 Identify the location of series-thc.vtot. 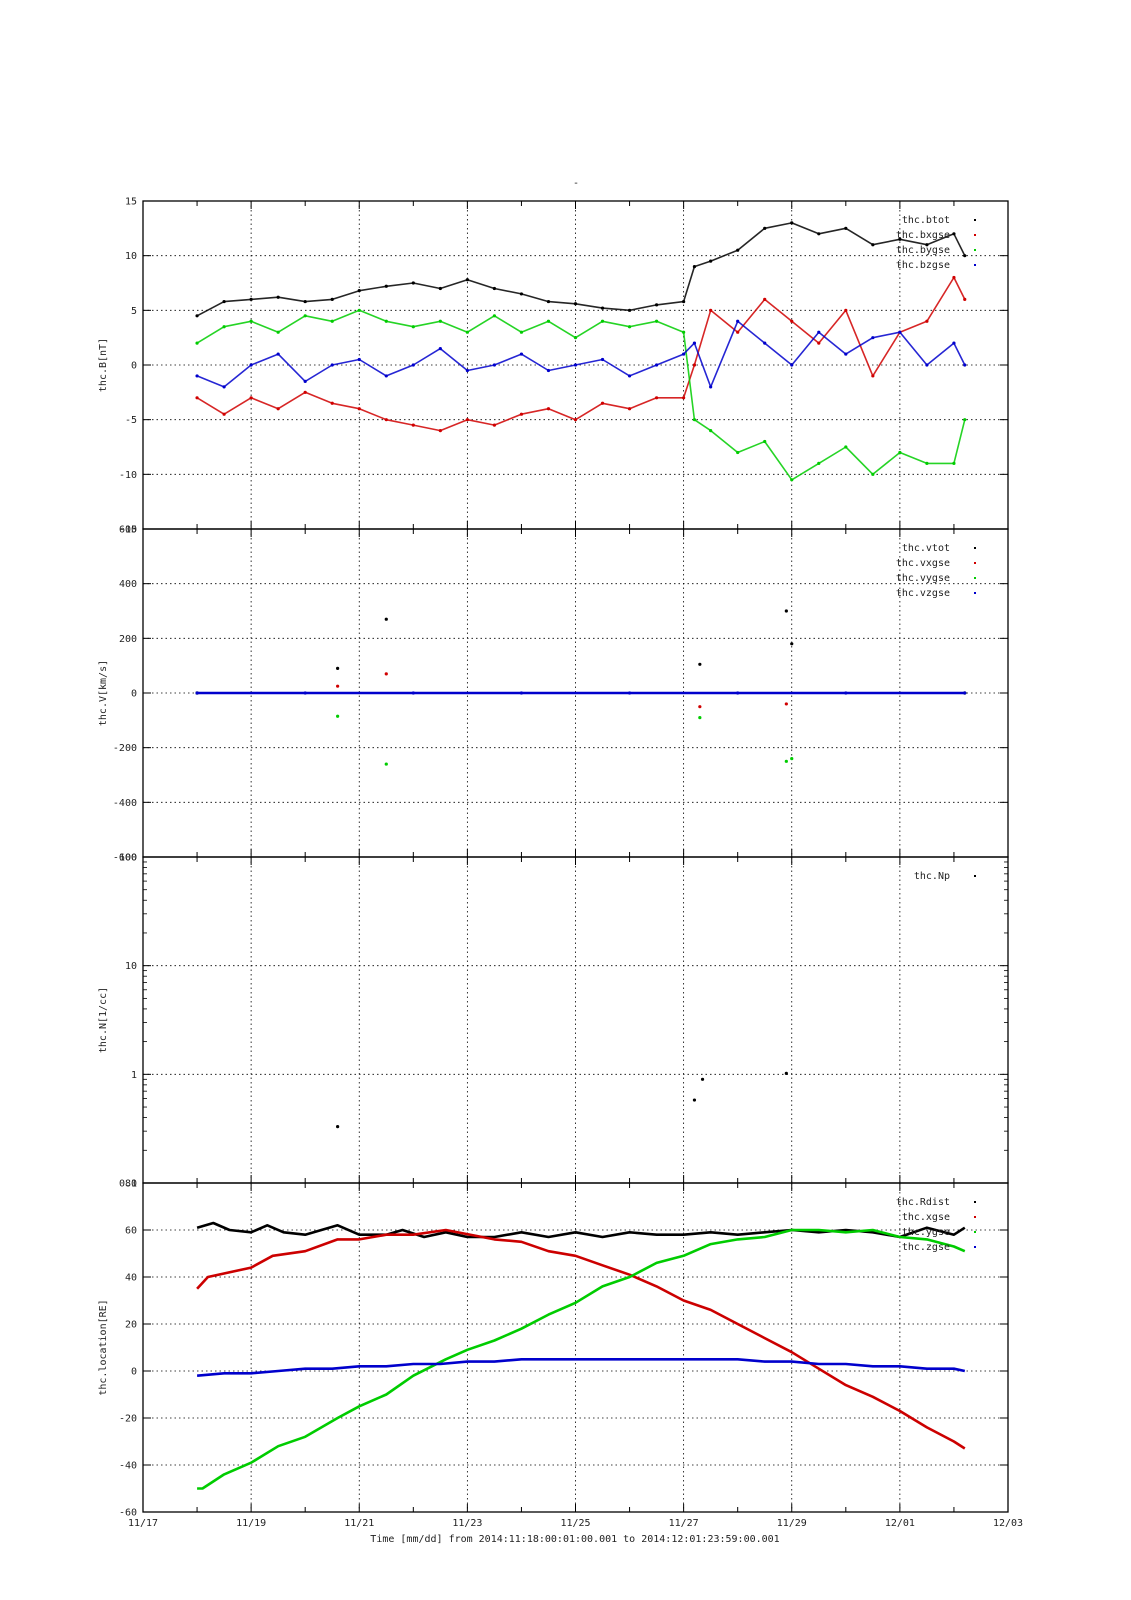
(581, 652).